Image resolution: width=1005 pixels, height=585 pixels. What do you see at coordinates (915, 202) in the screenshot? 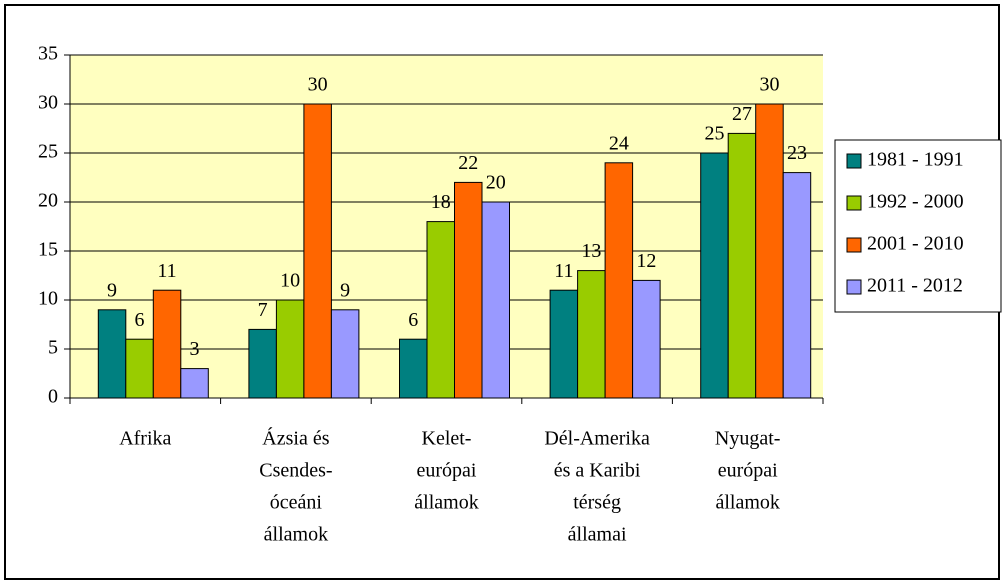
I see `legend-label: 1992 - 2000` at bounding box center [915, 202].